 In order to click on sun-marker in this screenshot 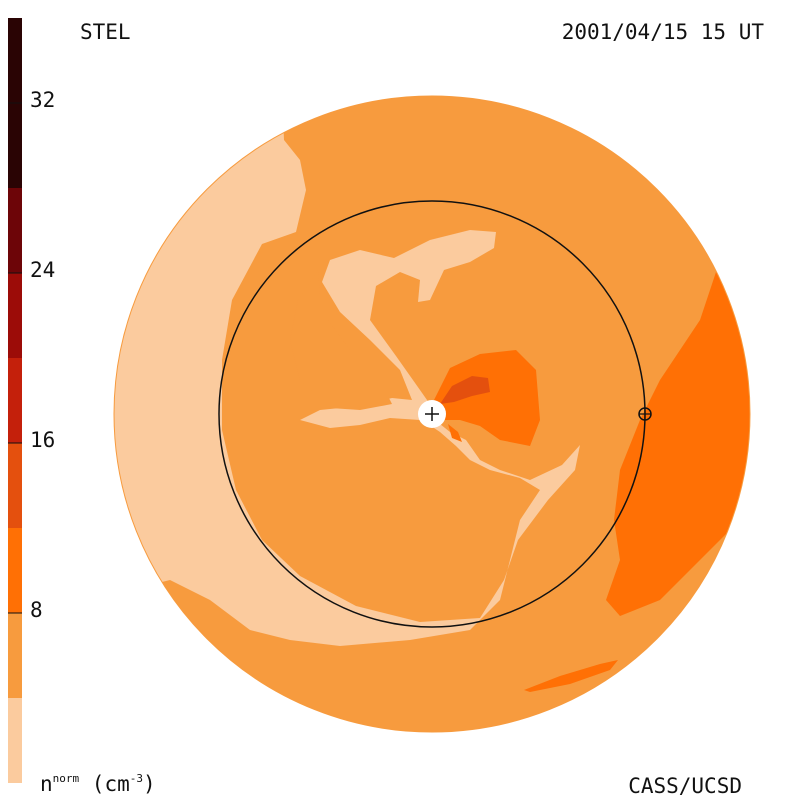, I will do `click(432, 414)`.